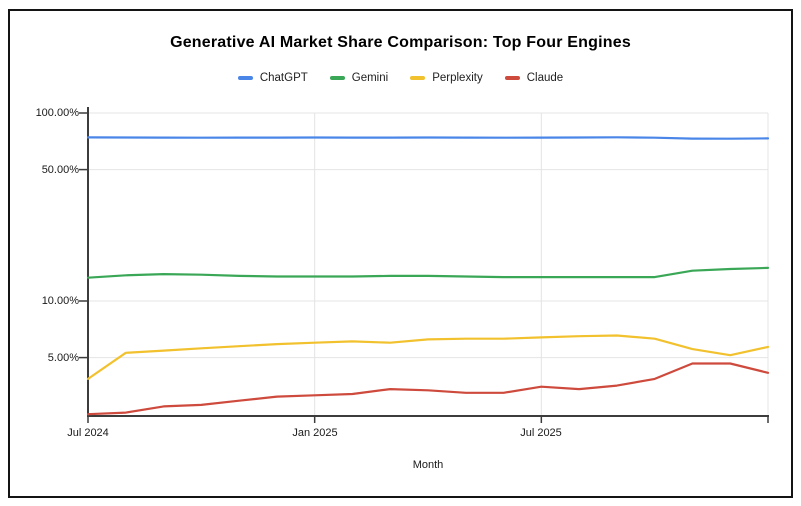 The width and height of the screenshot is (801, 506). Describe the element at coordinates (88, 433) in the screenshot. I see `x-tick-label-jul-2024: Jul 2024` at that location.